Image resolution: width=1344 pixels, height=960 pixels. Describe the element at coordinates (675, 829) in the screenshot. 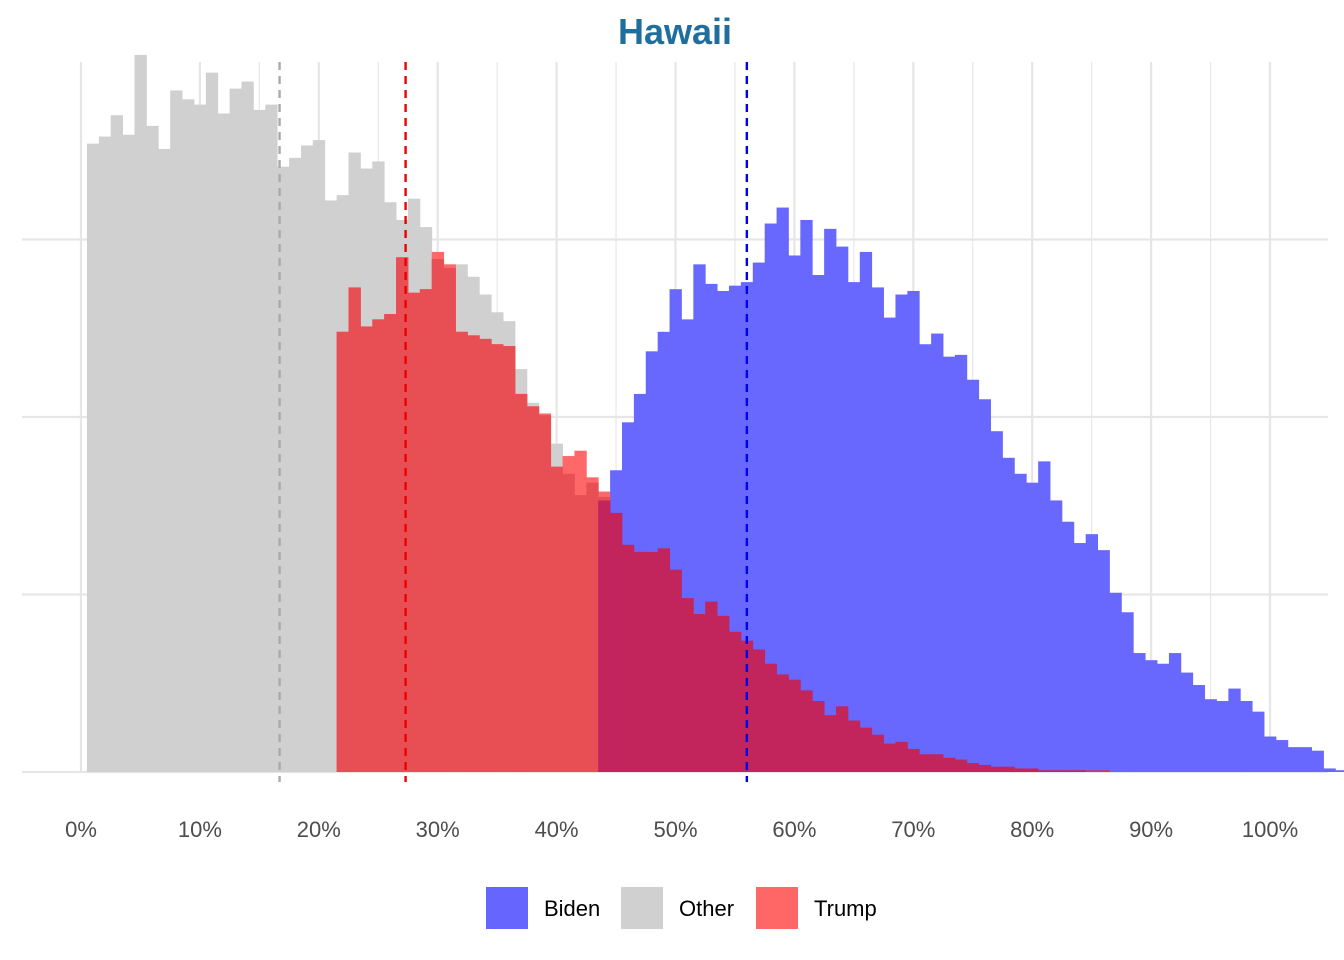

I see `x-tick-label: 50%` at that location.